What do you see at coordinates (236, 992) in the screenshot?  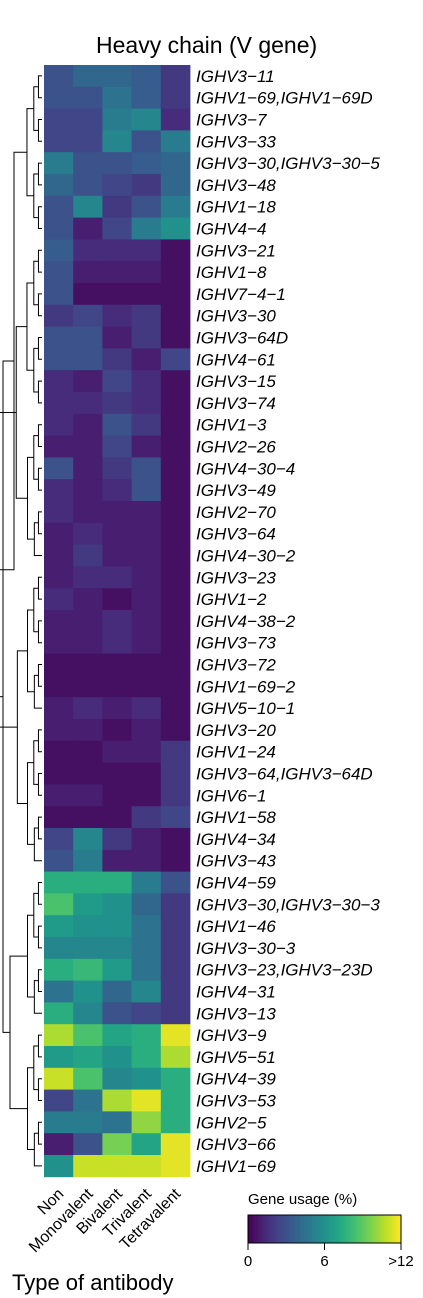 I see `row-label: IGHV4−31` at bounding box center [236, 992].